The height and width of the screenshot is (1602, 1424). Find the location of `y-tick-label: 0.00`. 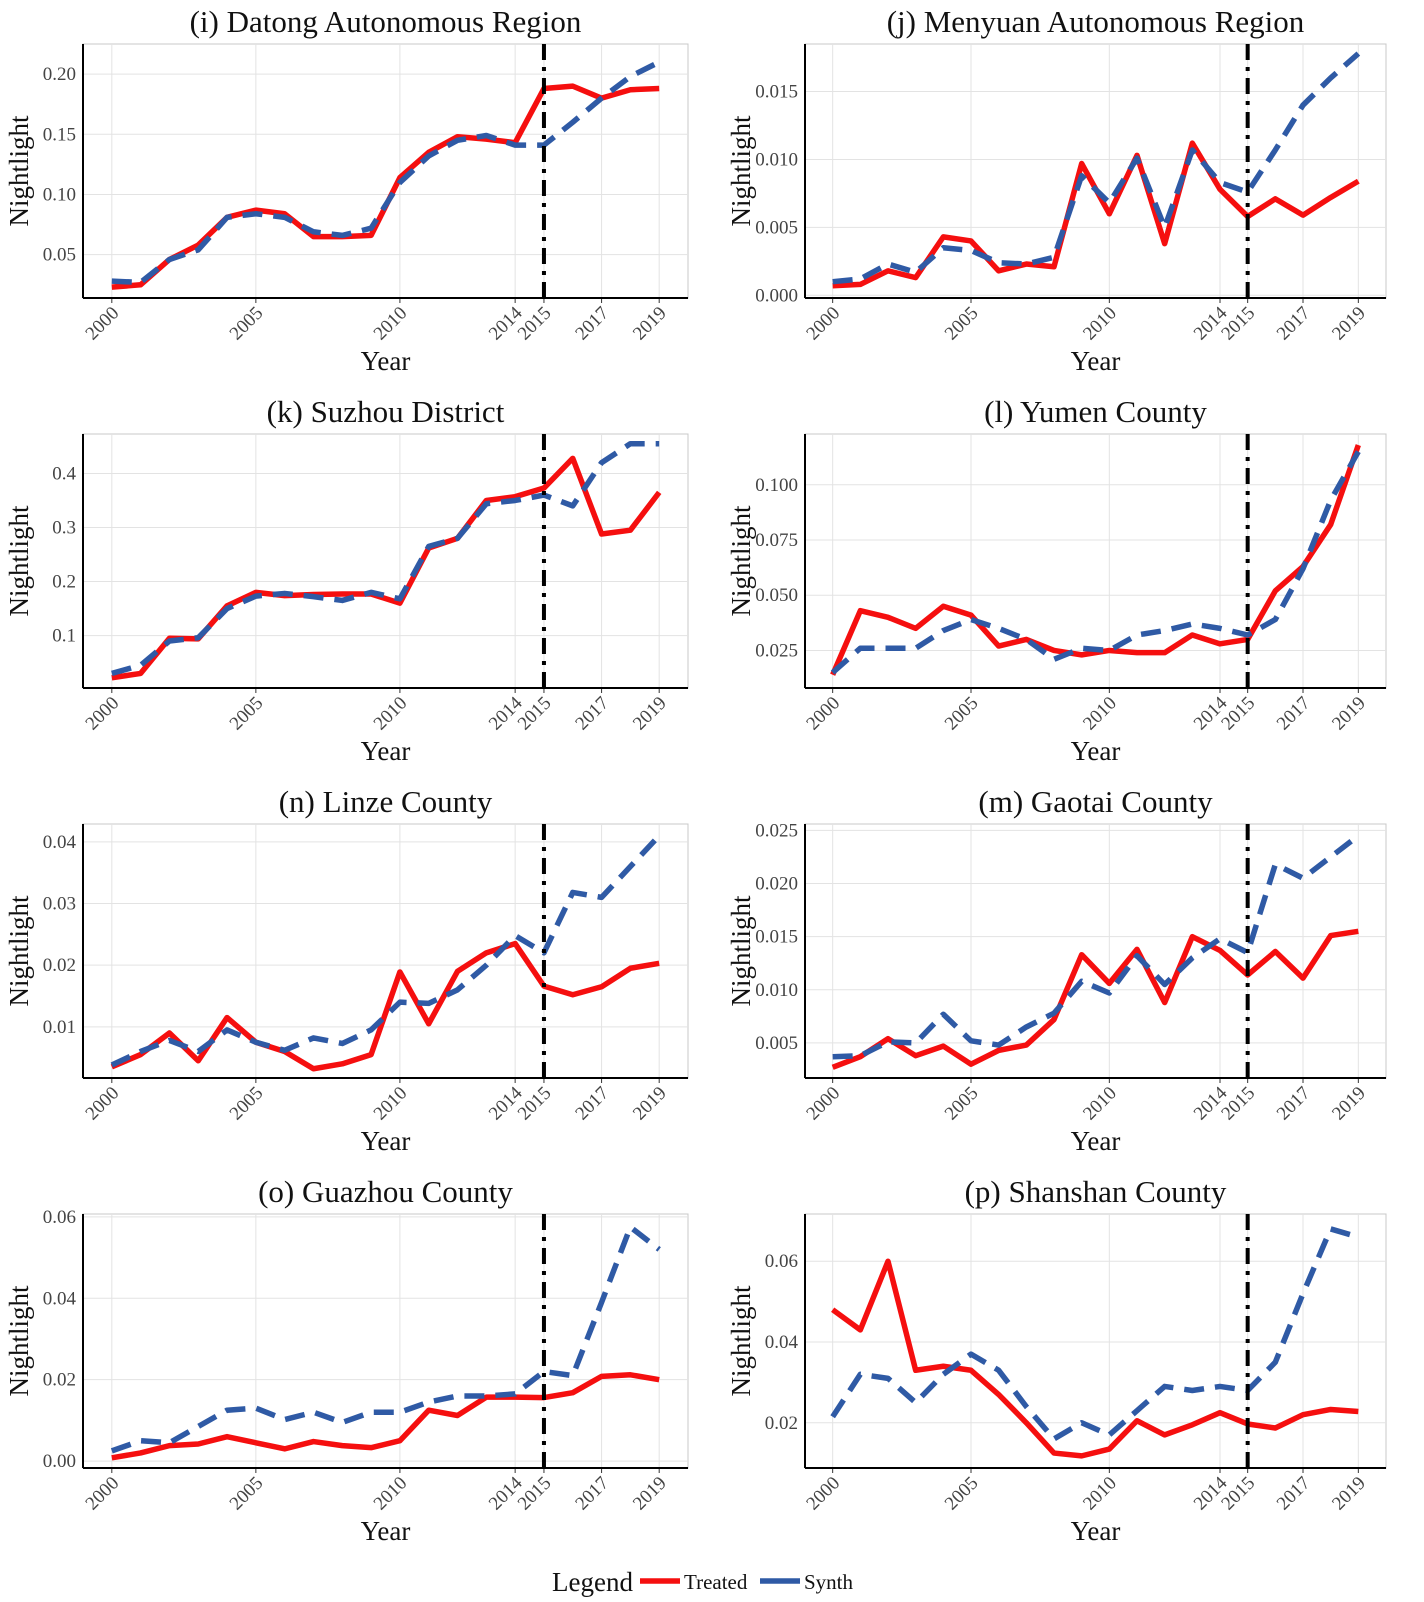

y-tick-label: 0.00 is located at coordinates (59, 1461).